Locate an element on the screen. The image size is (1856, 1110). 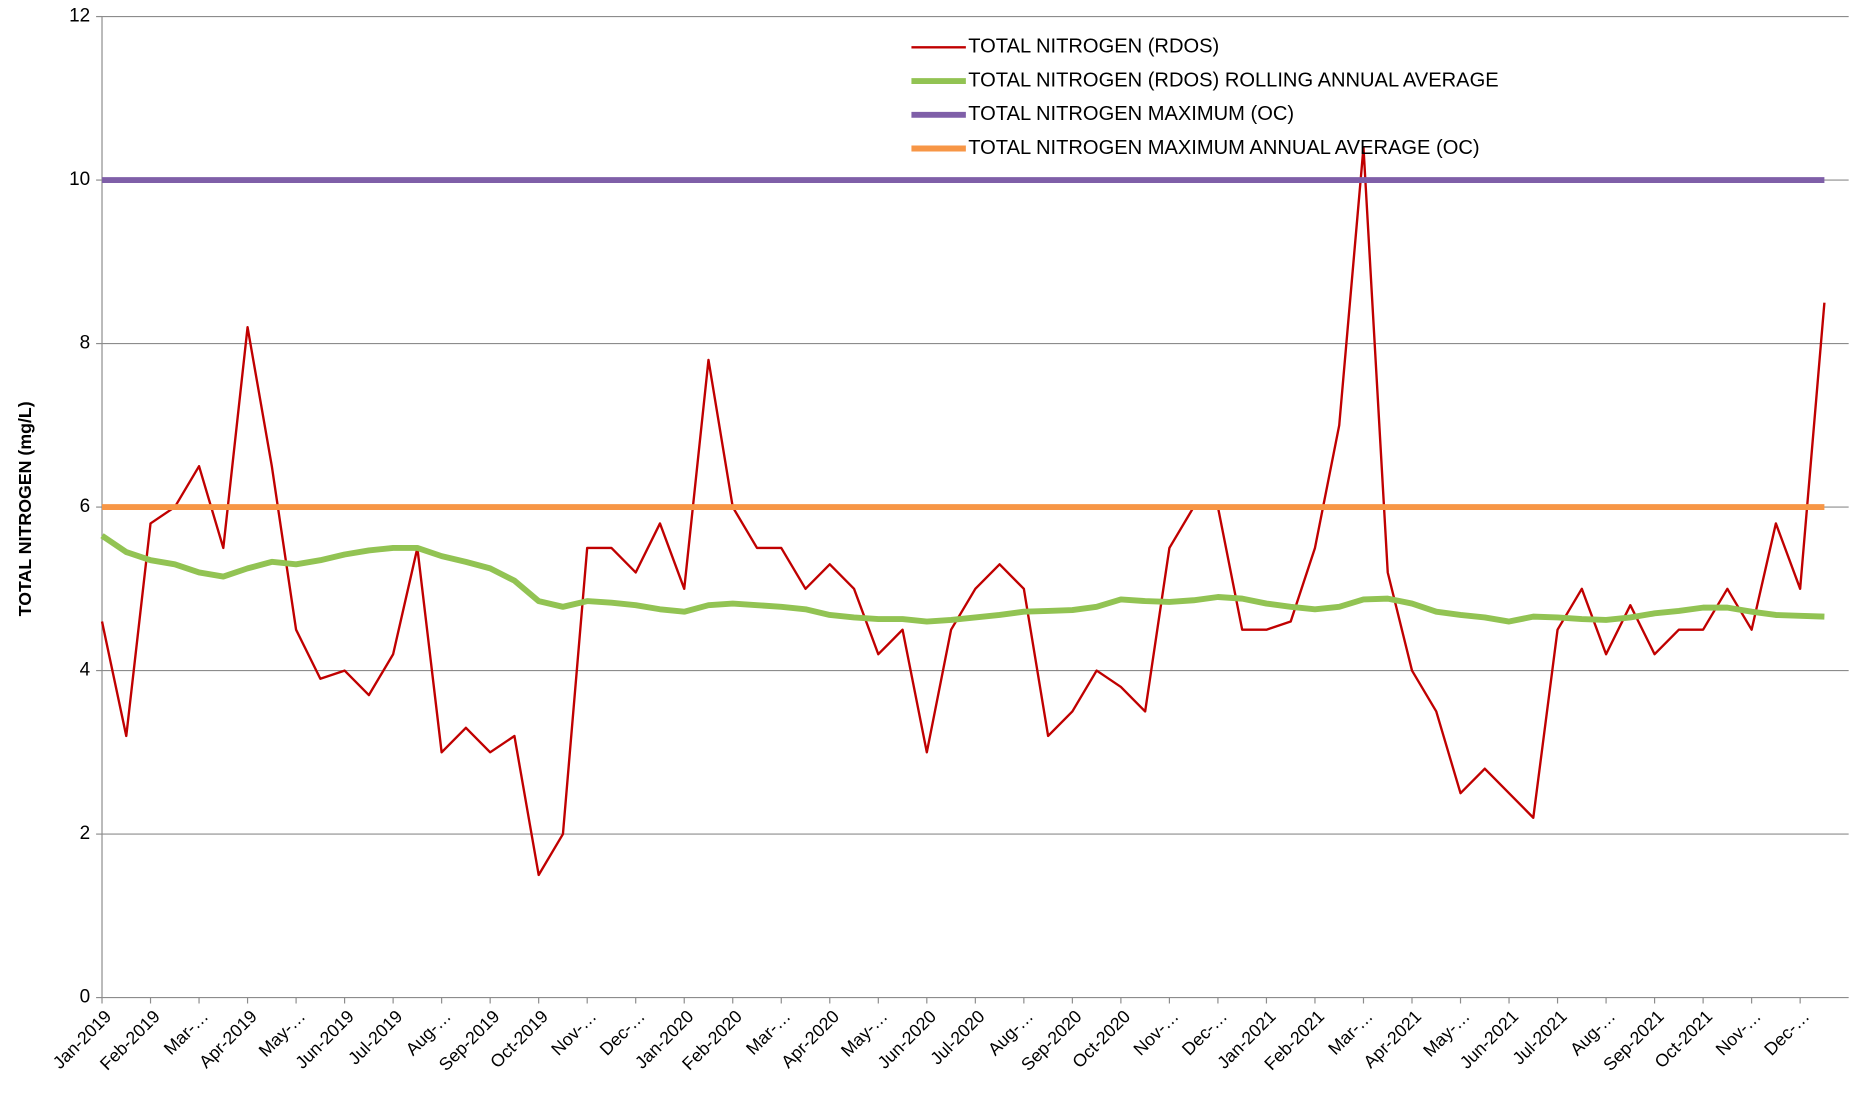
x-tick-label: Jul-2021 is located at coordinates (1540, 1037).